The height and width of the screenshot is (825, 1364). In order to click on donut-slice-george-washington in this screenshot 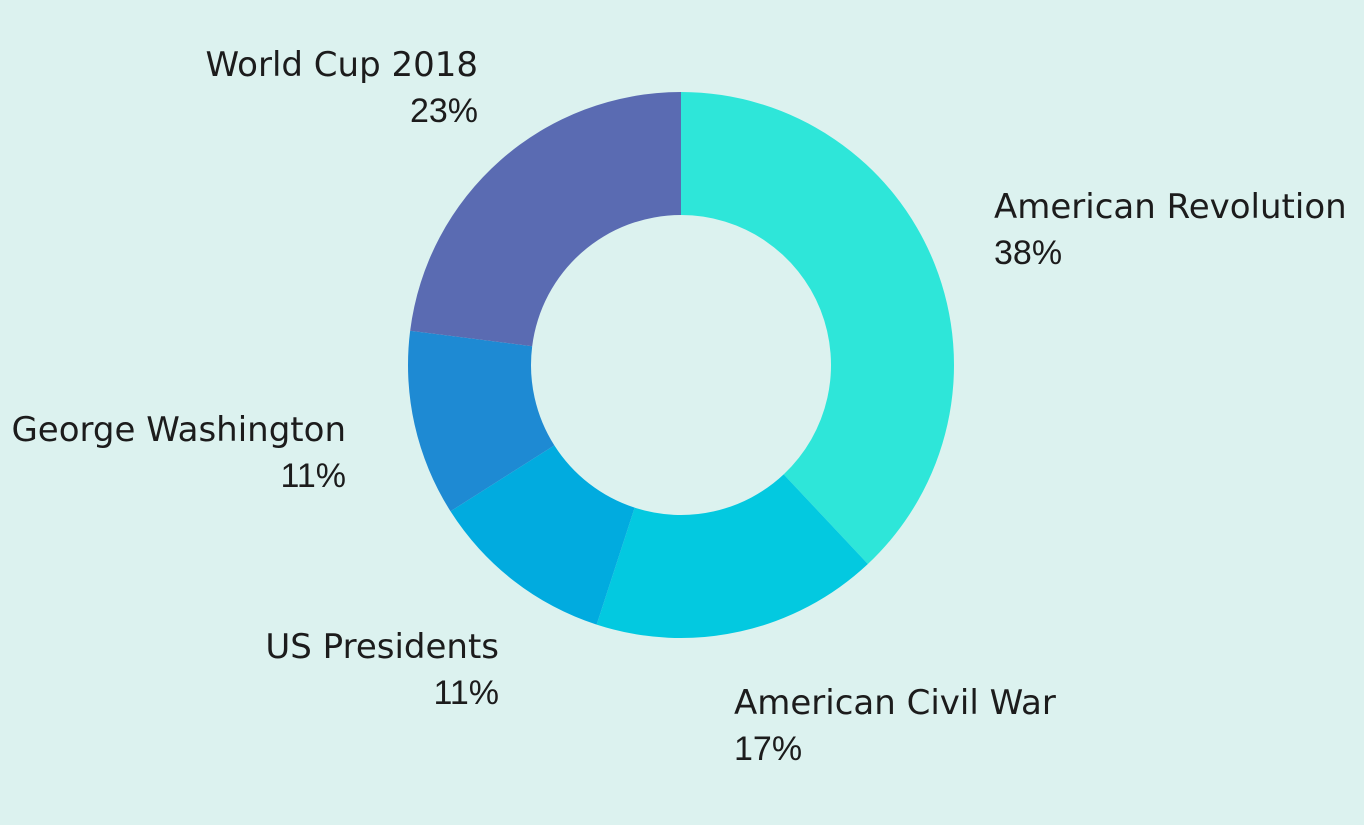, I will do `click(481, 421)`.